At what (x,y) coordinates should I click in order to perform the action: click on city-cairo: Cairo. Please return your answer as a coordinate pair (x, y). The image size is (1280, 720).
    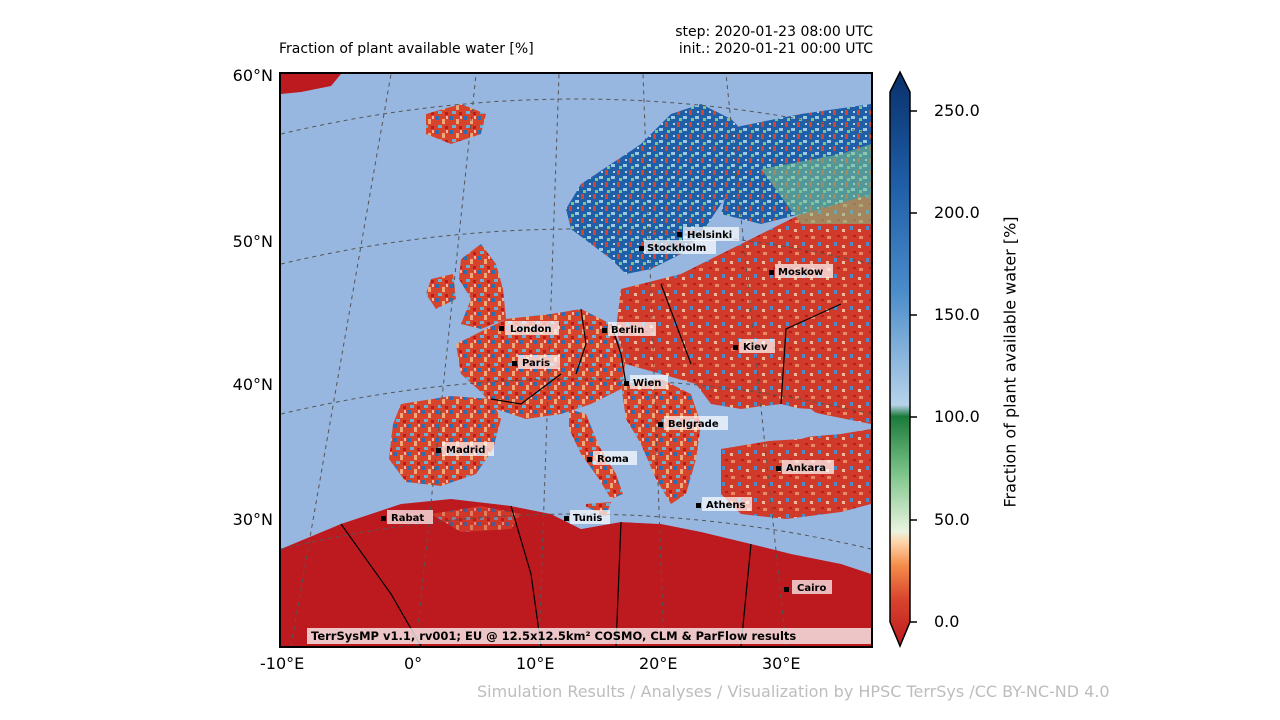
    Looking at the image, I should click on (808, 587).